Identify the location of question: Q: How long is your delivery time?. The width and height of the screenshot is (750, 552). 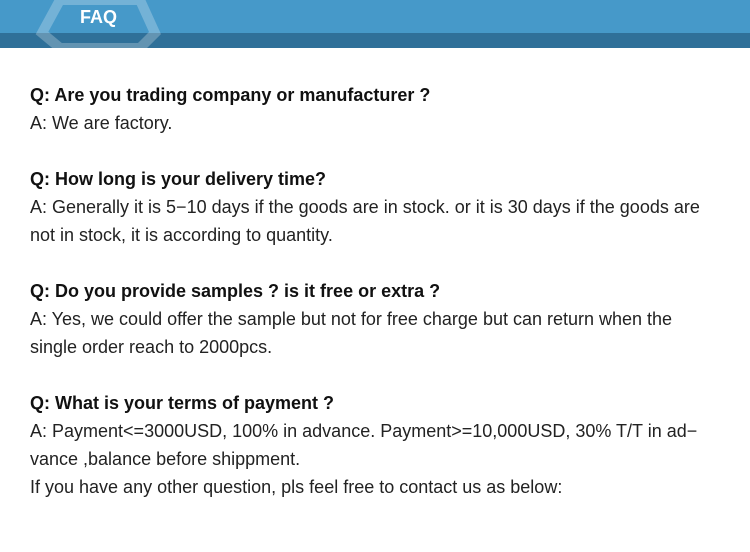
(178, 179).